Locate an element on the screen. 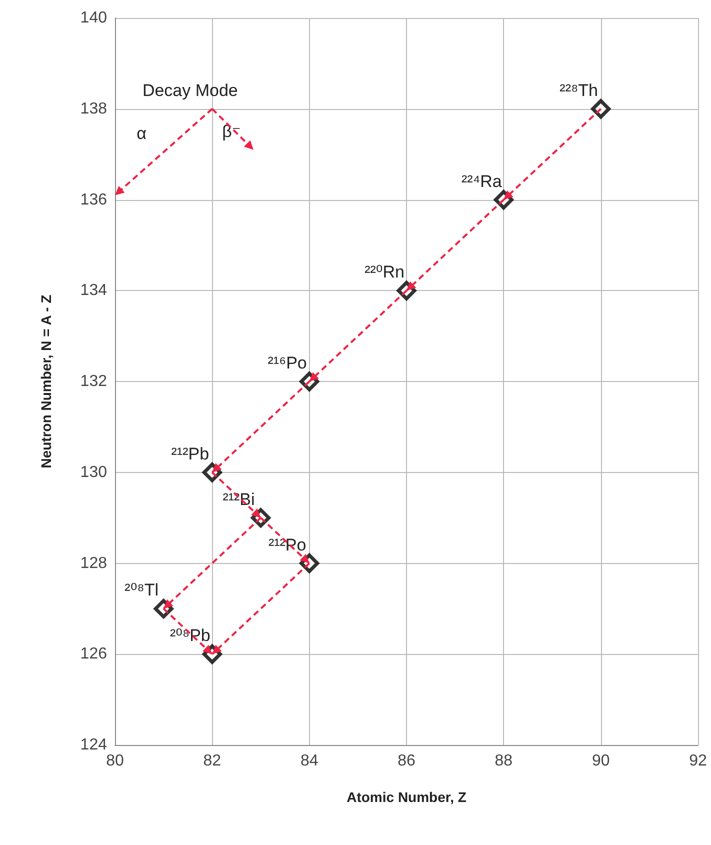  annotation: ²¹²Pb is located at coordinates (190, 454).